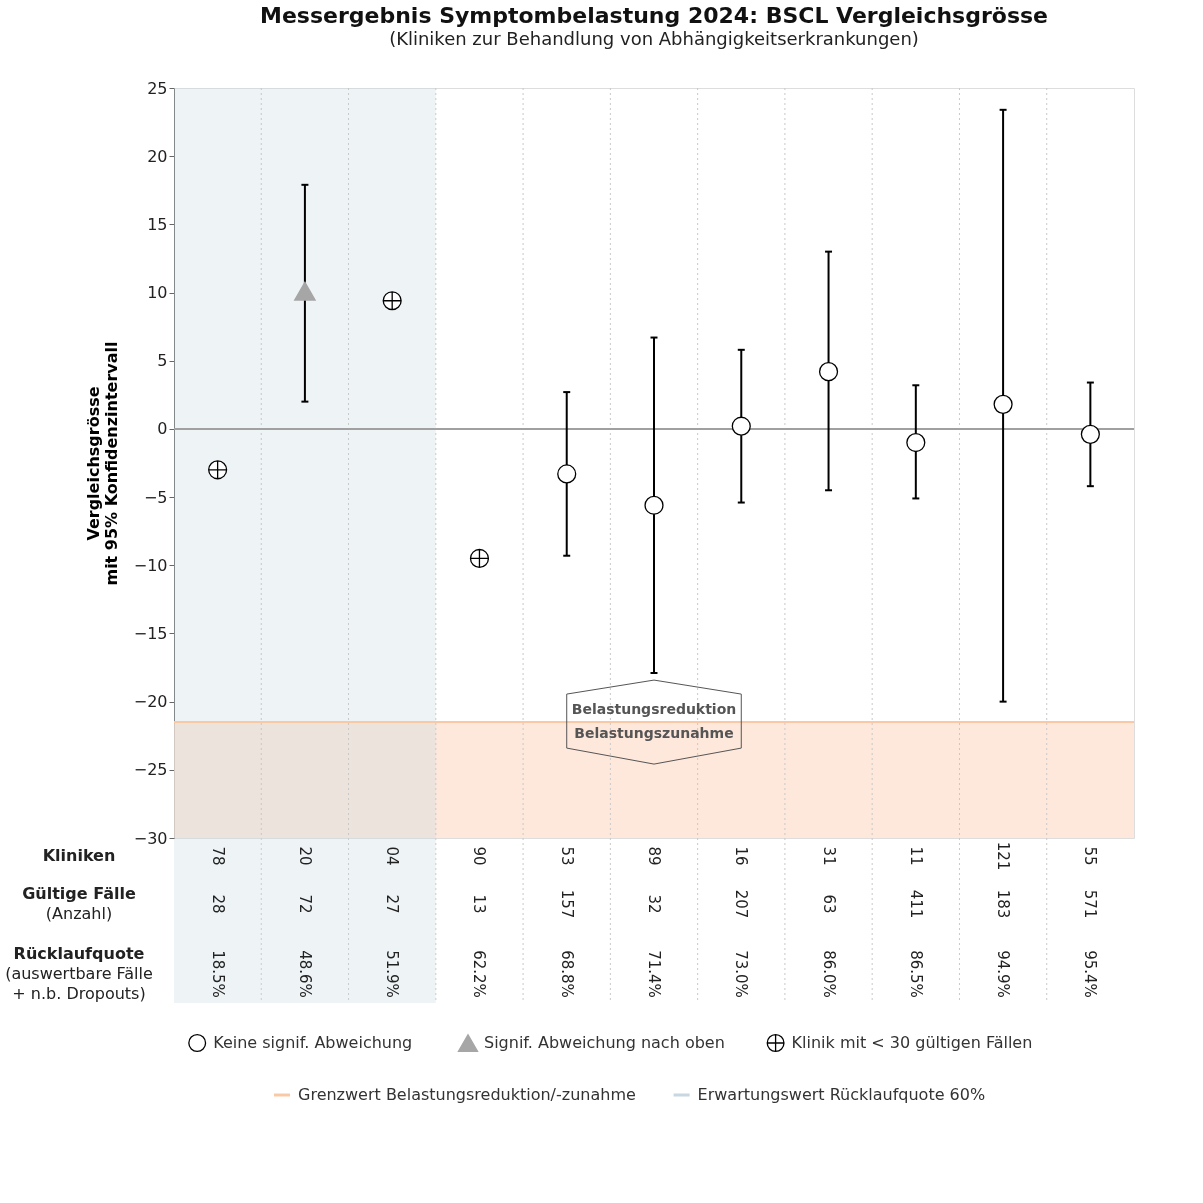 The height and width of the screenshot is (1203, 1203). Describe the element at coordinates (566, 904) in the screenshot. I see `text: 157` at that location.